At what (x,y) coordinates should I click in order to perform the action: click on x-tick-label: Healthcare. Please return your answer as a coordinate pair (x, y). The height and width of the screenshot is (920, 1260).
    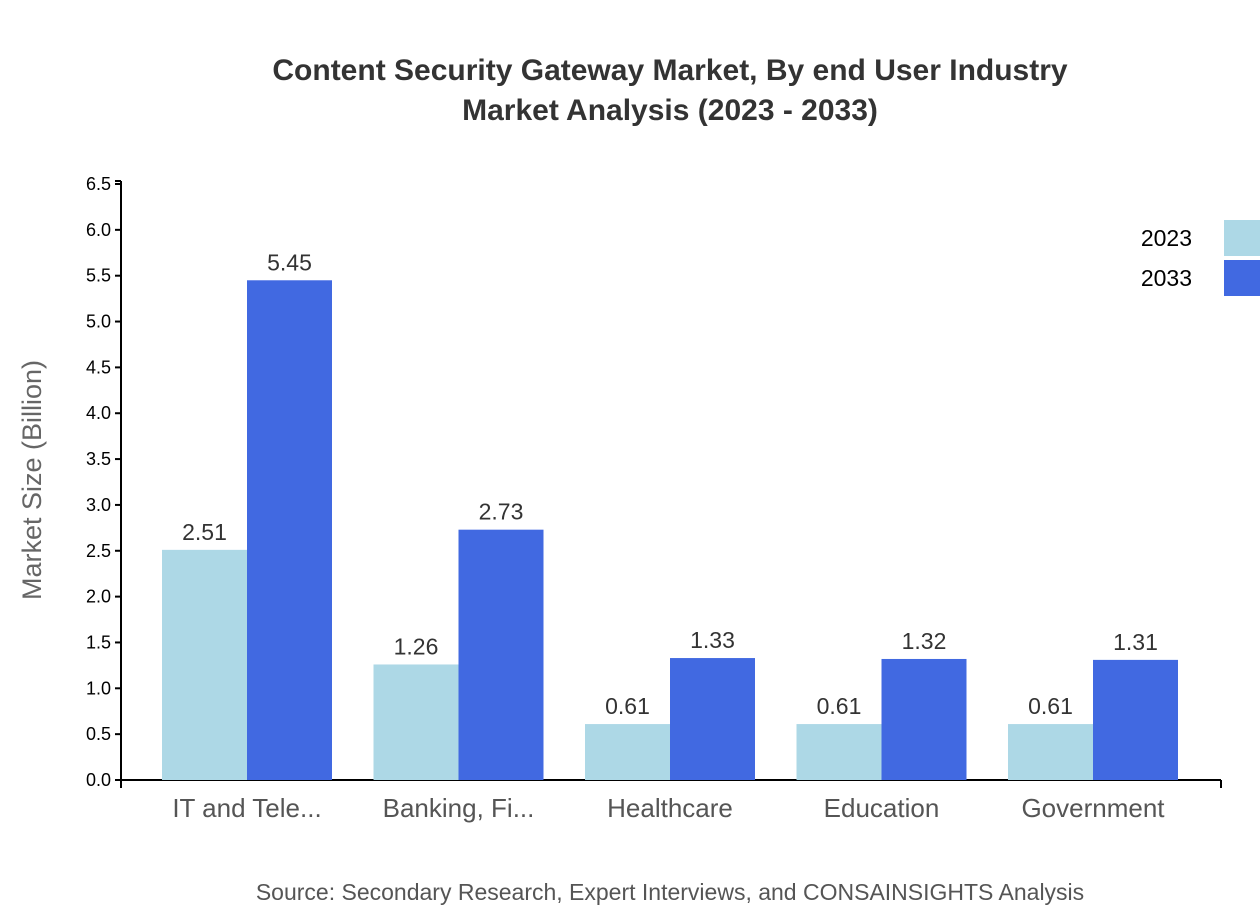
    Looking at the image, I should click on (670, 808).